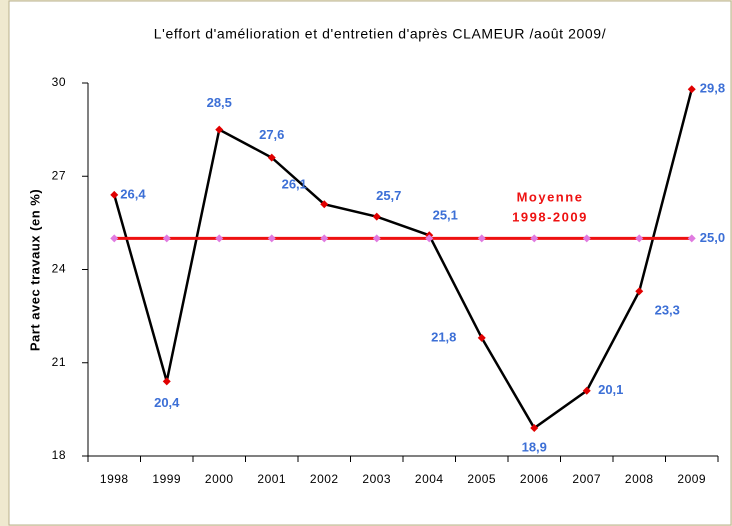  I want to click on value-label: 23,3, so click(667, 310).